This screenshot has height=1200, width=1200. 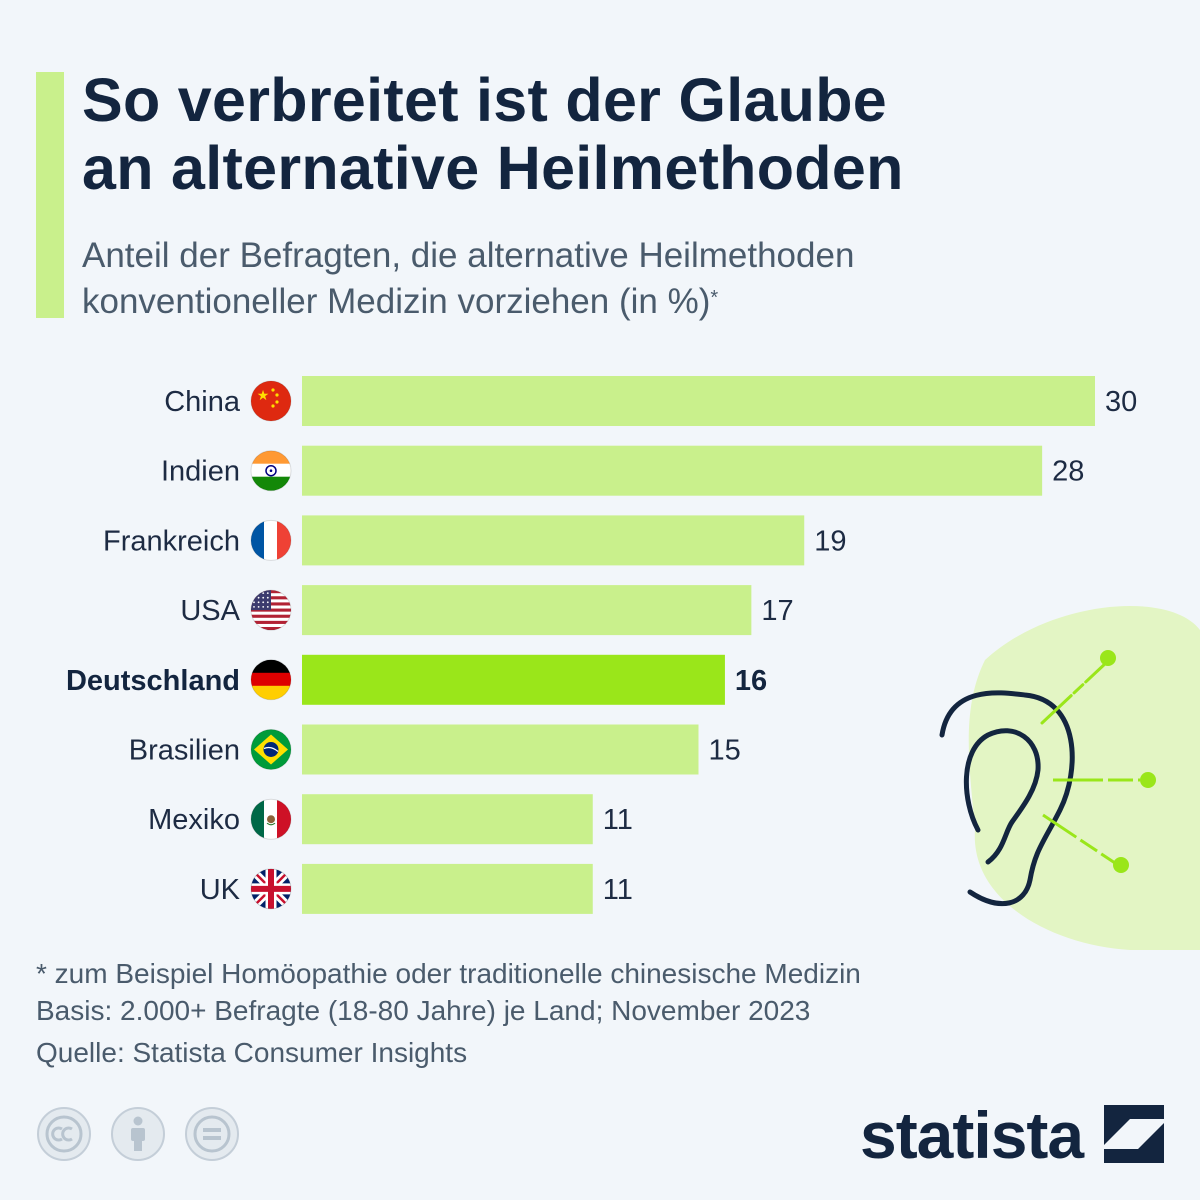 I want to click on bar-row-deutschland: Deutschland 16, so click(x=416, y=679).